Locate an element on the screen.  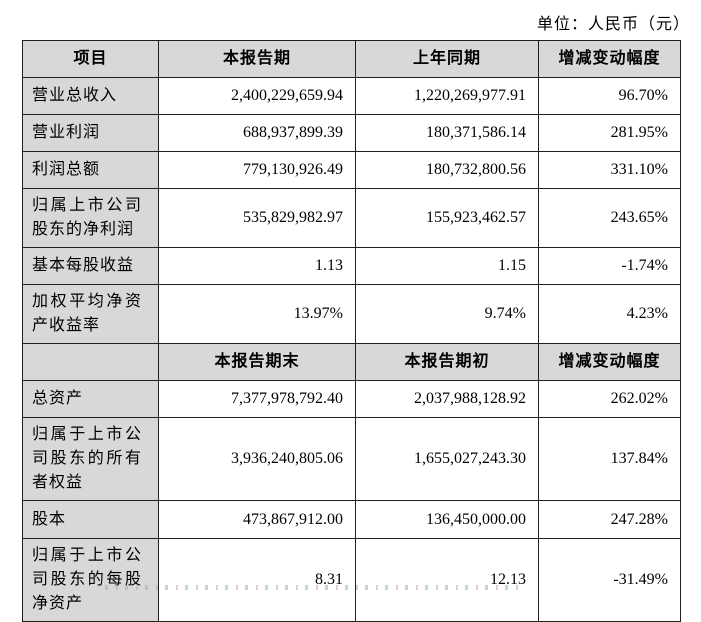
current-value: 7,377,978,792.40 is located at coordinates (257, 399).